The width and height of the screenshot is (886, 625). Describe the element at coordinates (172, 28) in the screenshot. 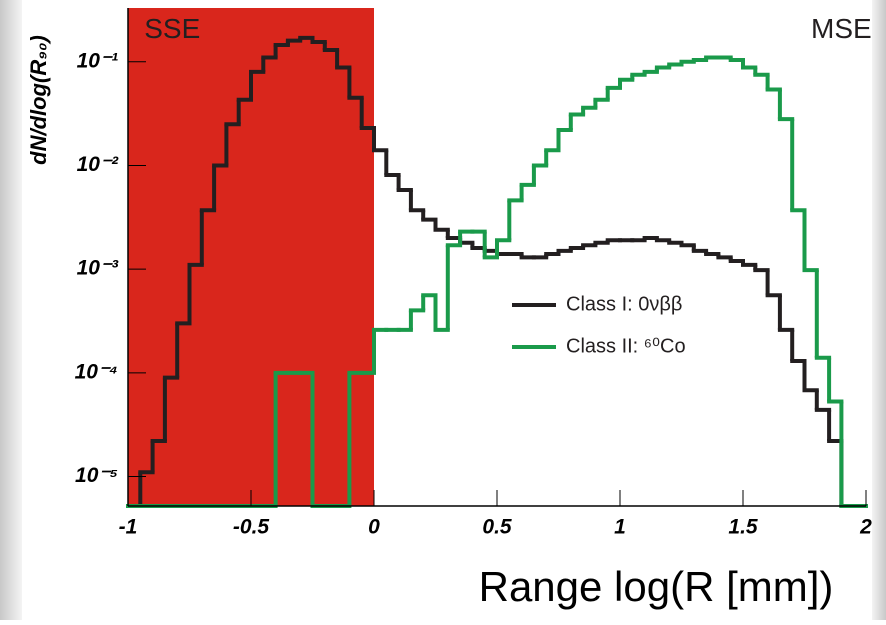

I see `annotation: SSE` at that location.